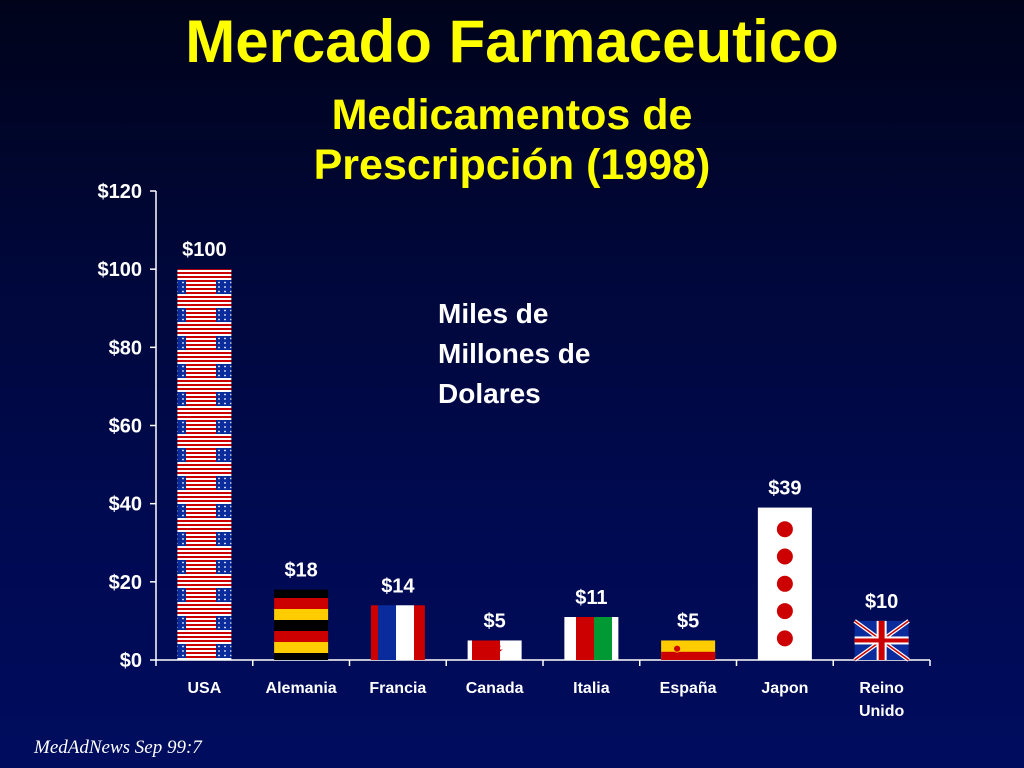 Image resolution: width=1024 pixels, height=768 pixels. Describe the element at coordinates (120, 192) in the screenshot. I see `y-tick-label: $120` at that location.